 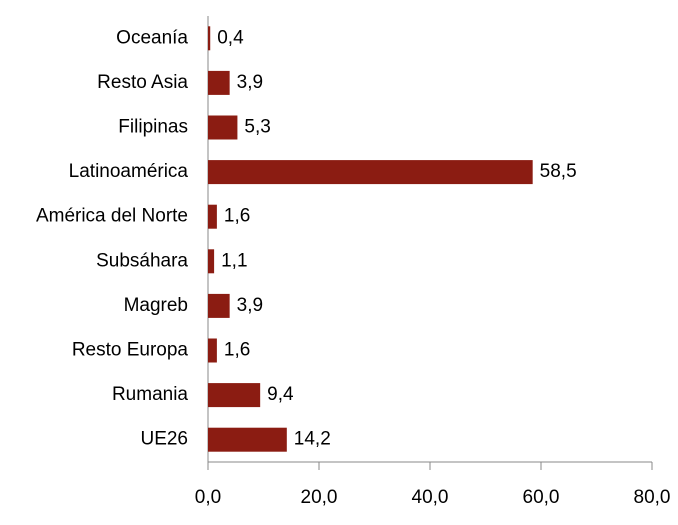 I want to click on value-label: 5,3, so click(x=257, y=127).